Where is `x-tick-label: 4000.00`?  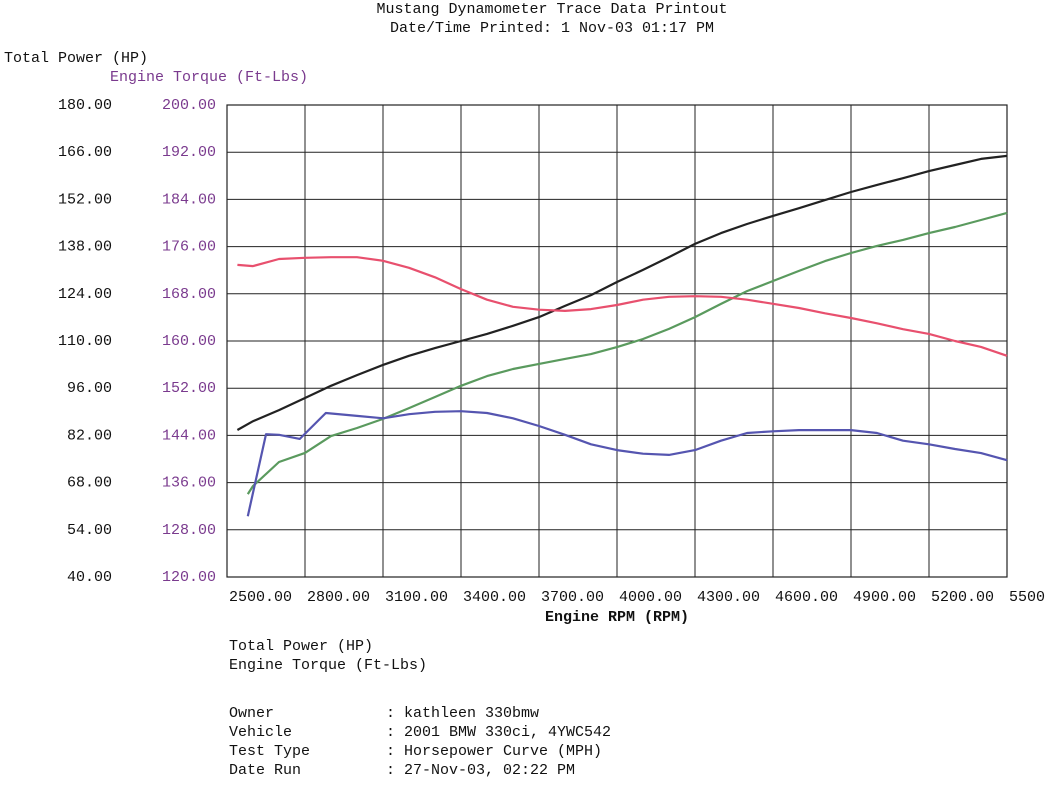 x-tick-label: 4000.00 is located at coordinates (650, 597).